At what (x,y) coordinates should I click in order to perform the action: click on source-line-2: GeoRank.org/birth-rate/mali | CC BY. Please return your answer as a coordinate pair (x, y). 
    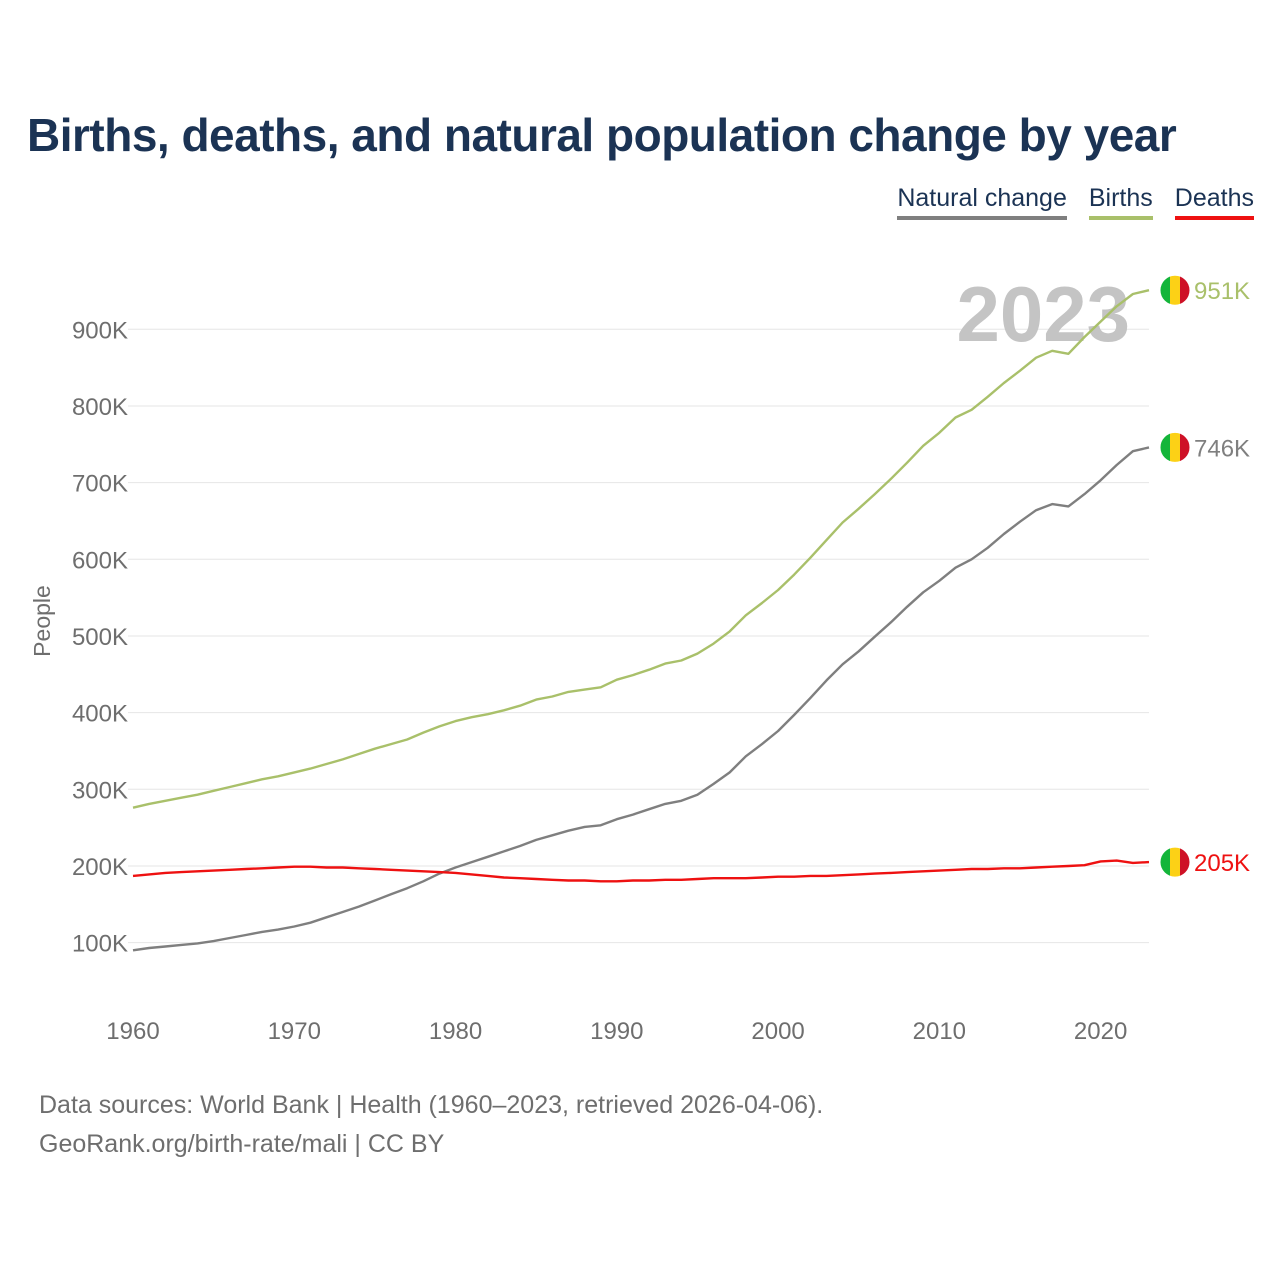
    Looking at the image, I should click on (242, 1144).